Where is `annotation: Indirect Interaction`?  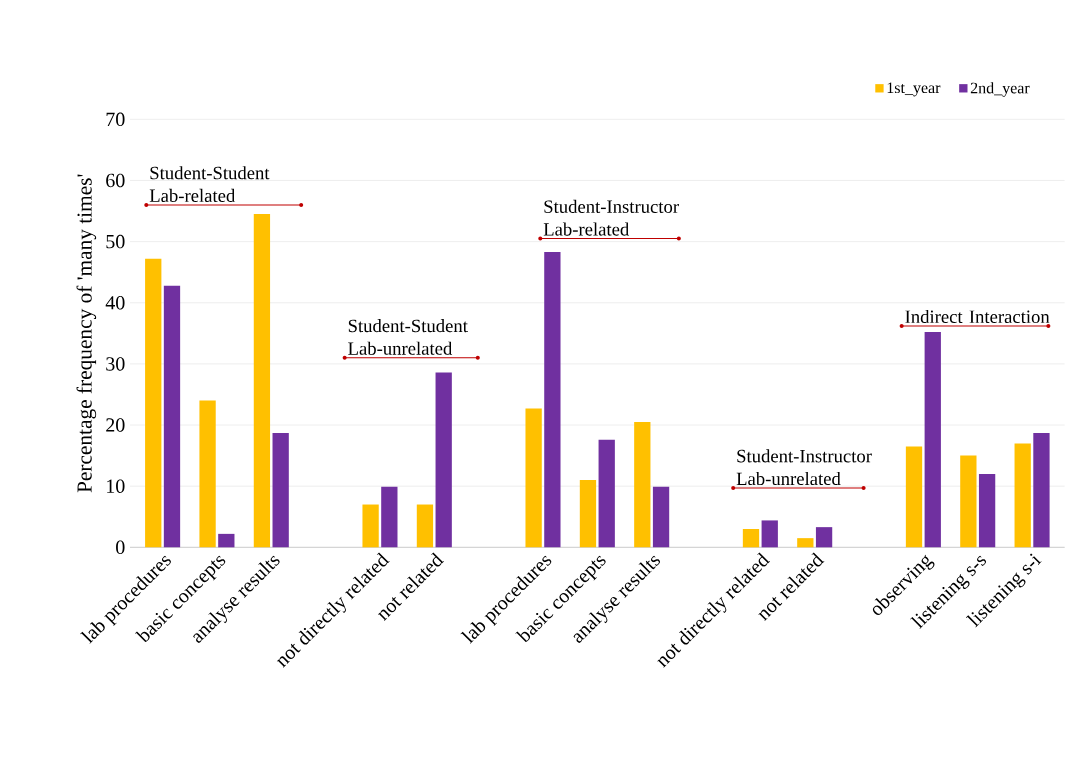
annotation: Indirect Interaction is located at coordinates (977, 316).